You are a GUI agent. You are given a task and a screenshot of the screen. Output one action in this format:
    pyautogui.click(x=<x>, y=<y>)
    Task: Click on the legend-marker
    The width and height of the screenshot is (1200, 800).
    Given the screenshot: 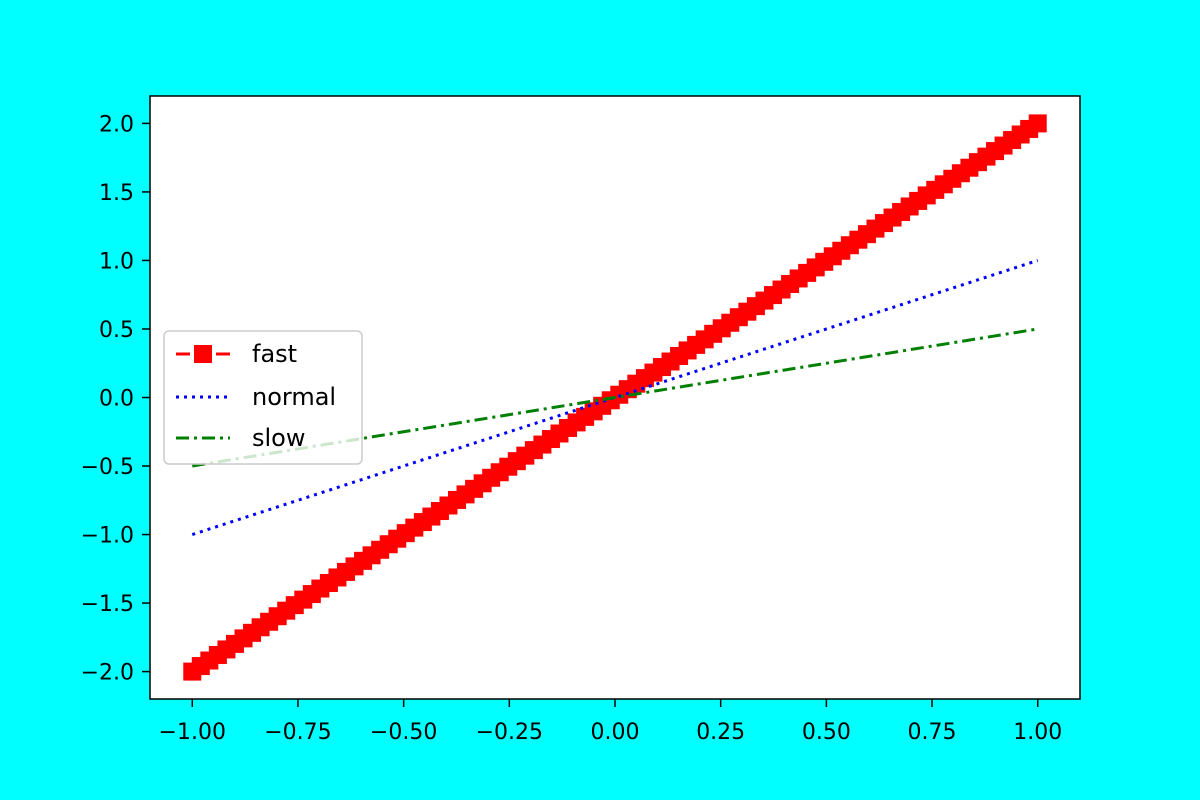 What is the action you would take?
    pyautogui.click(x=203, y=354)
    